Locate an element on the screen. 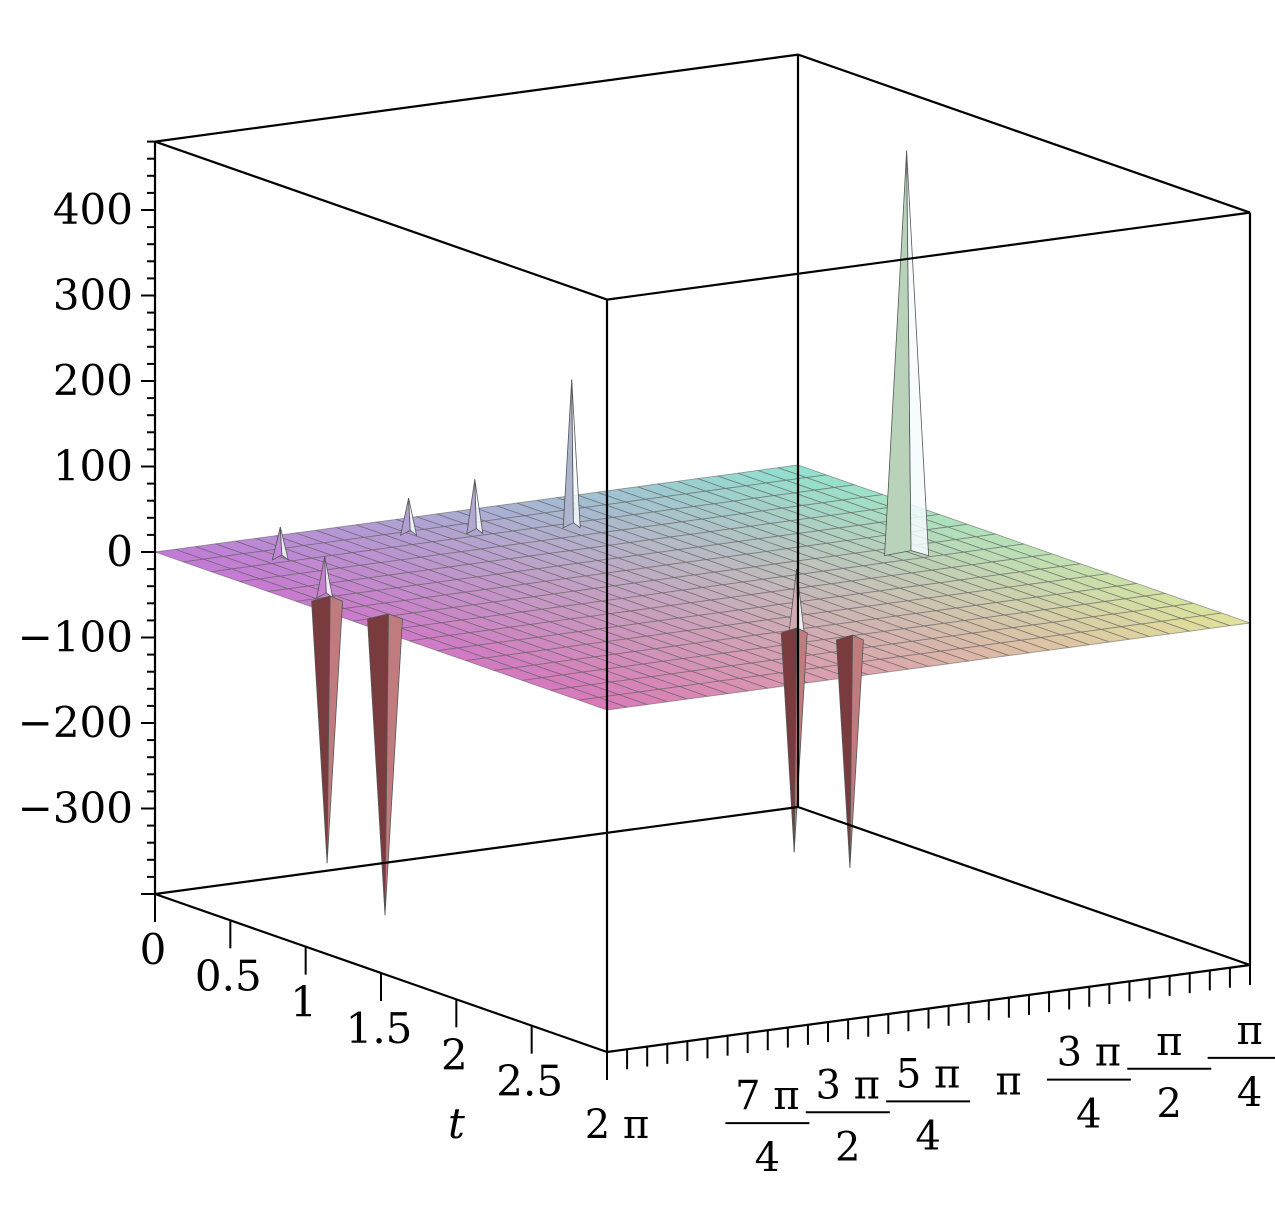 Image resolution: width=1275 pixels, height=1219 pixels. z-tick-label: −200 is located at coordinates (75, 722).